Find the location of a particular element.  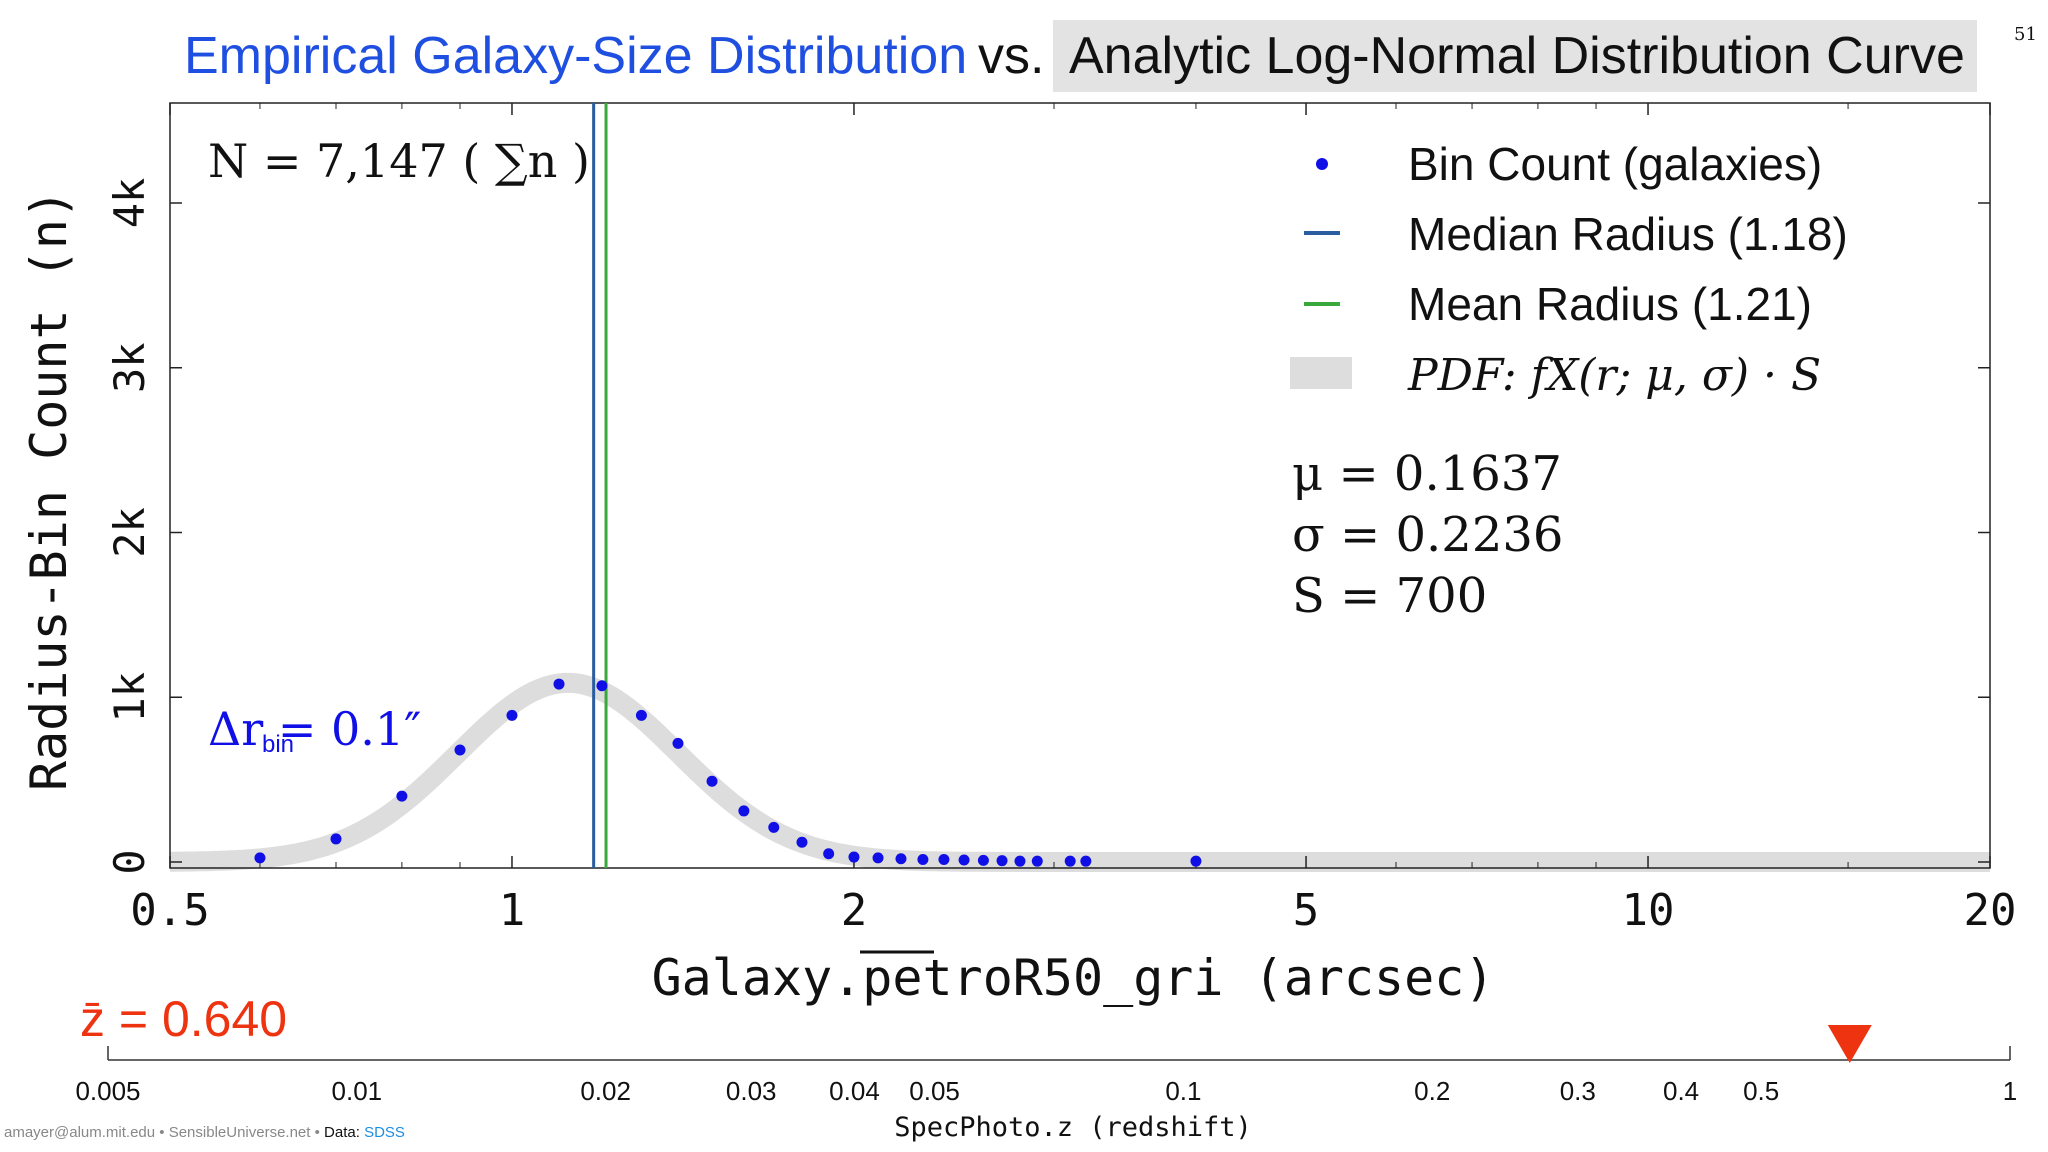

redshift-tick-label: 0.005 is located at coordinates (107, 1091).